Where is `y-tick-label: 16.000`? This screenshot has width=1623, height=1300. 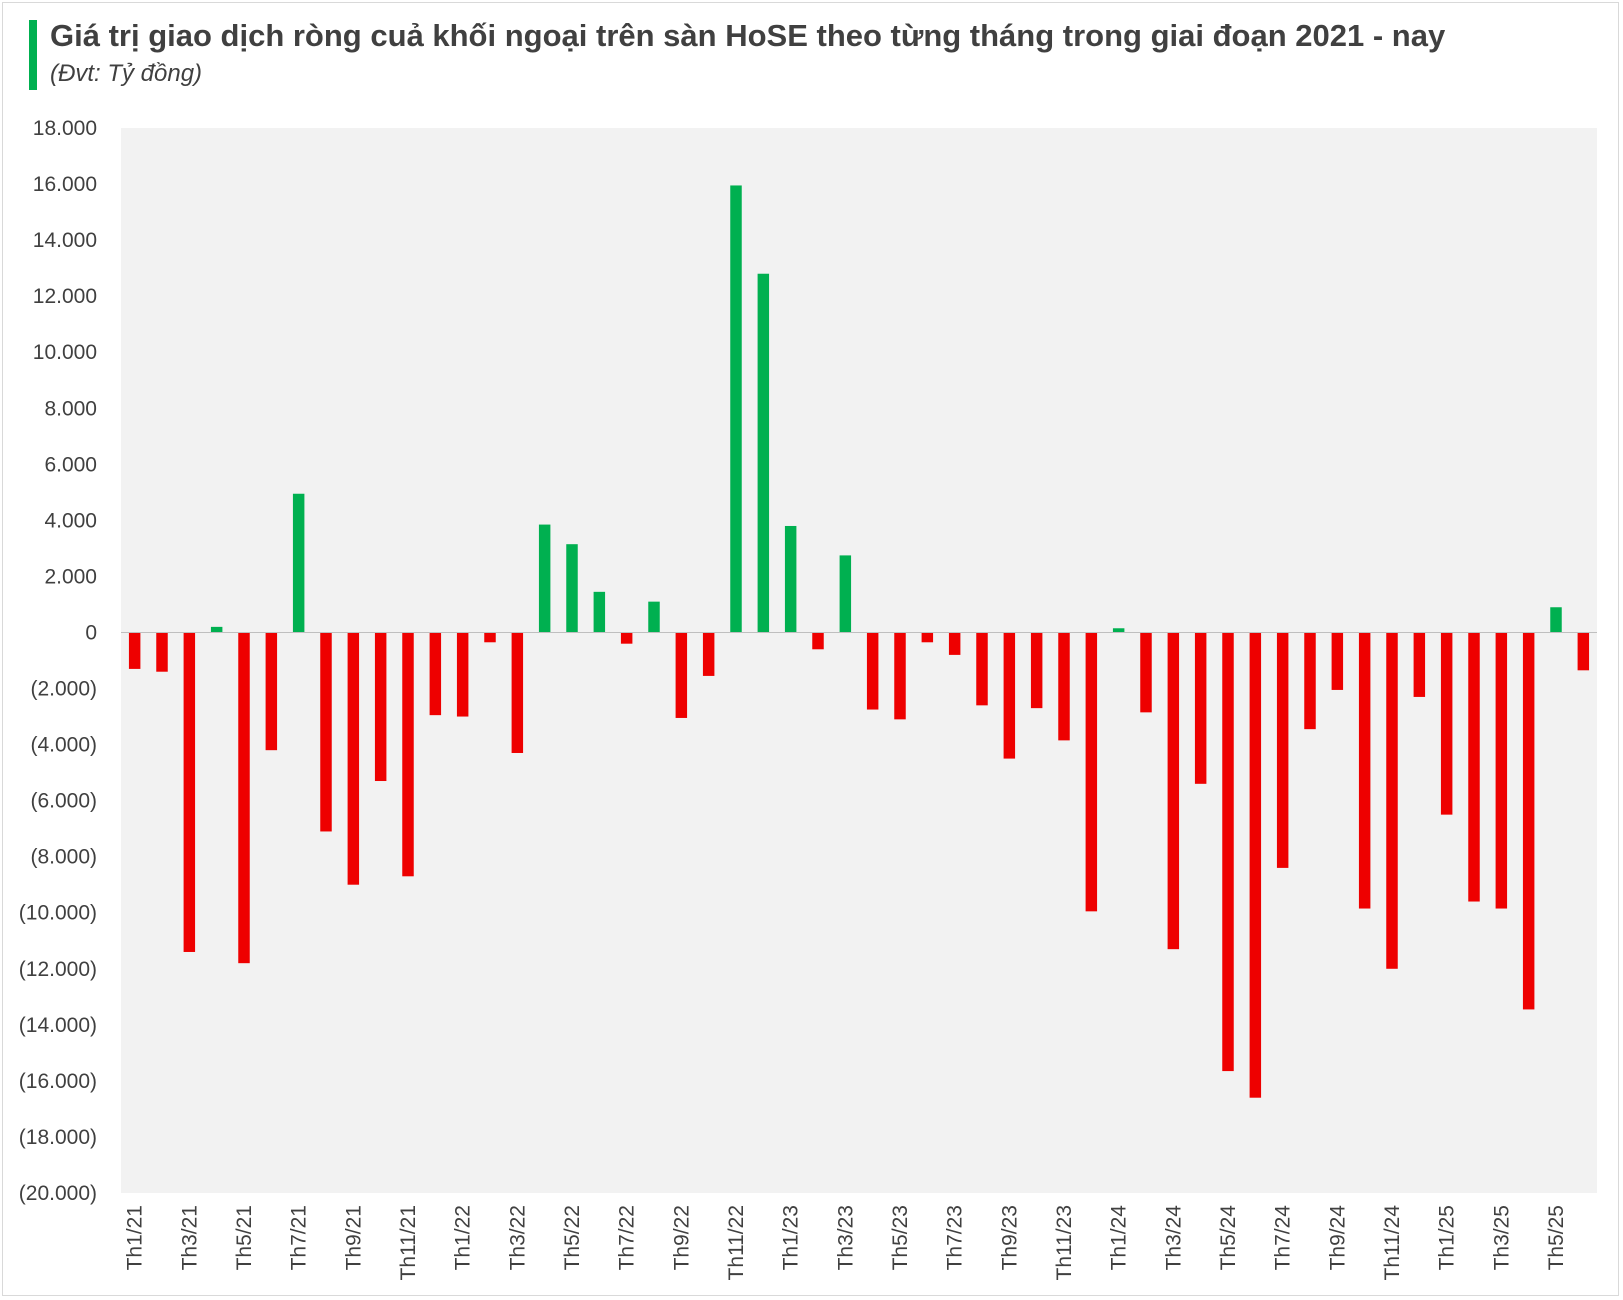 y-tick-label: 16.000 is located at coordinates (65, 184).